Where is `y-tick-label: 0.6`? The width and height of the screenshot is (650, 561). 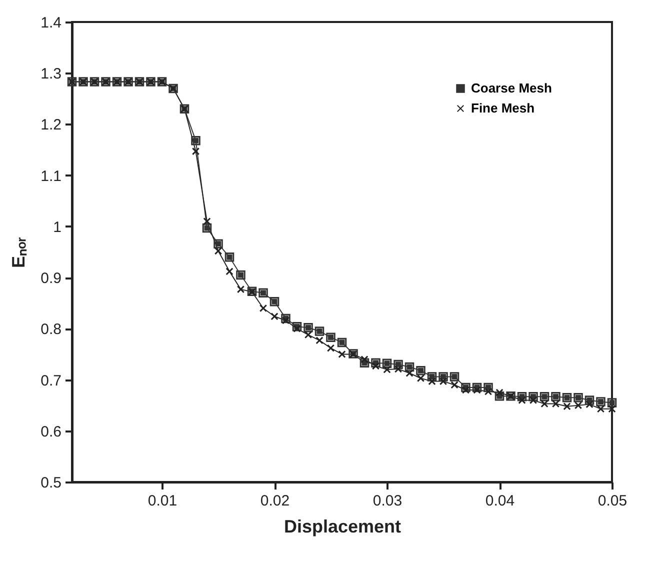
y-tick-label: 0.6 is located at coordinates (51, 431).